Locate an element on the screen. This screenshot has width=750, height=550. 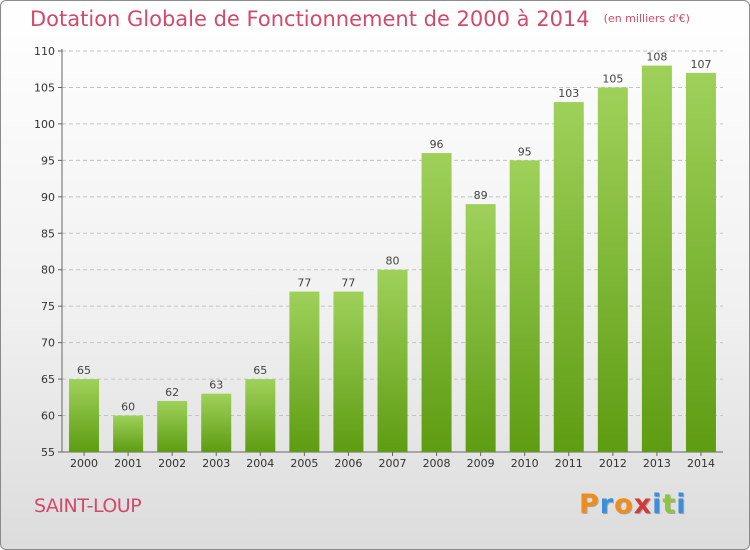
x-tick-label: 2002 is located at coordinates (172, 463).